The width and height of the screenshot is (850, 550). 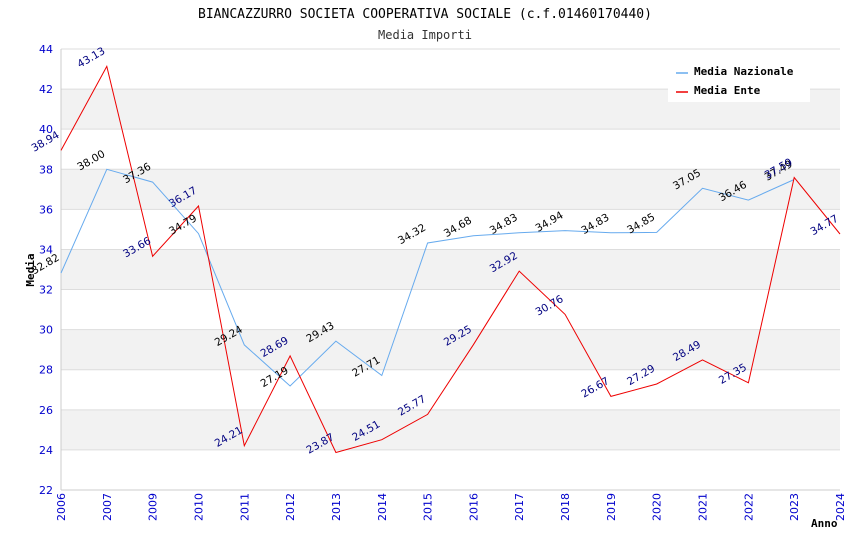 What do you see at coordinates (744, 71) in the screenshot?
I see `legend-label-media-nazionale: Media Nazionale` at bounding box center [744, 71].